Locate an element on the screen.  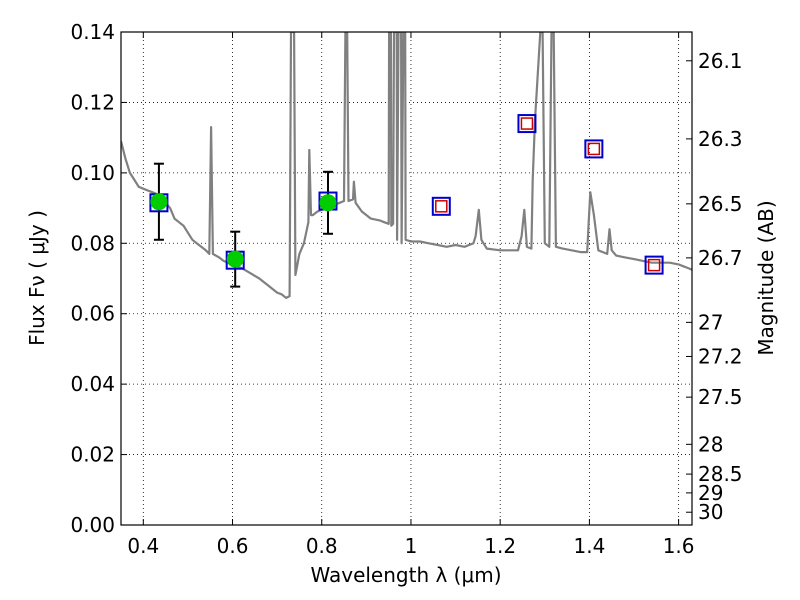
right-tick-label: 26.7 is located at coordinates (720, 258).